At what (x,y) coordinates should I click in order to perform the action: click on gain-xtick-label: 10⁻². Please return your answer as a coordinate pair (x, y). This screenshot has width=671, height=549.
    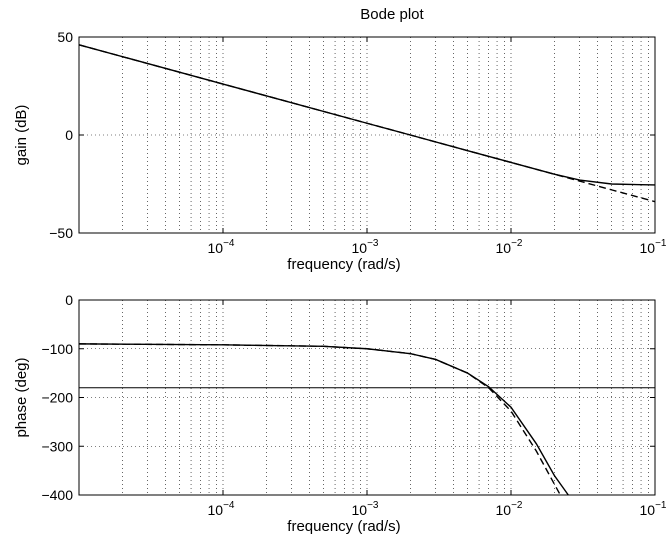
    Looking at the image, I should click on (509, 247).